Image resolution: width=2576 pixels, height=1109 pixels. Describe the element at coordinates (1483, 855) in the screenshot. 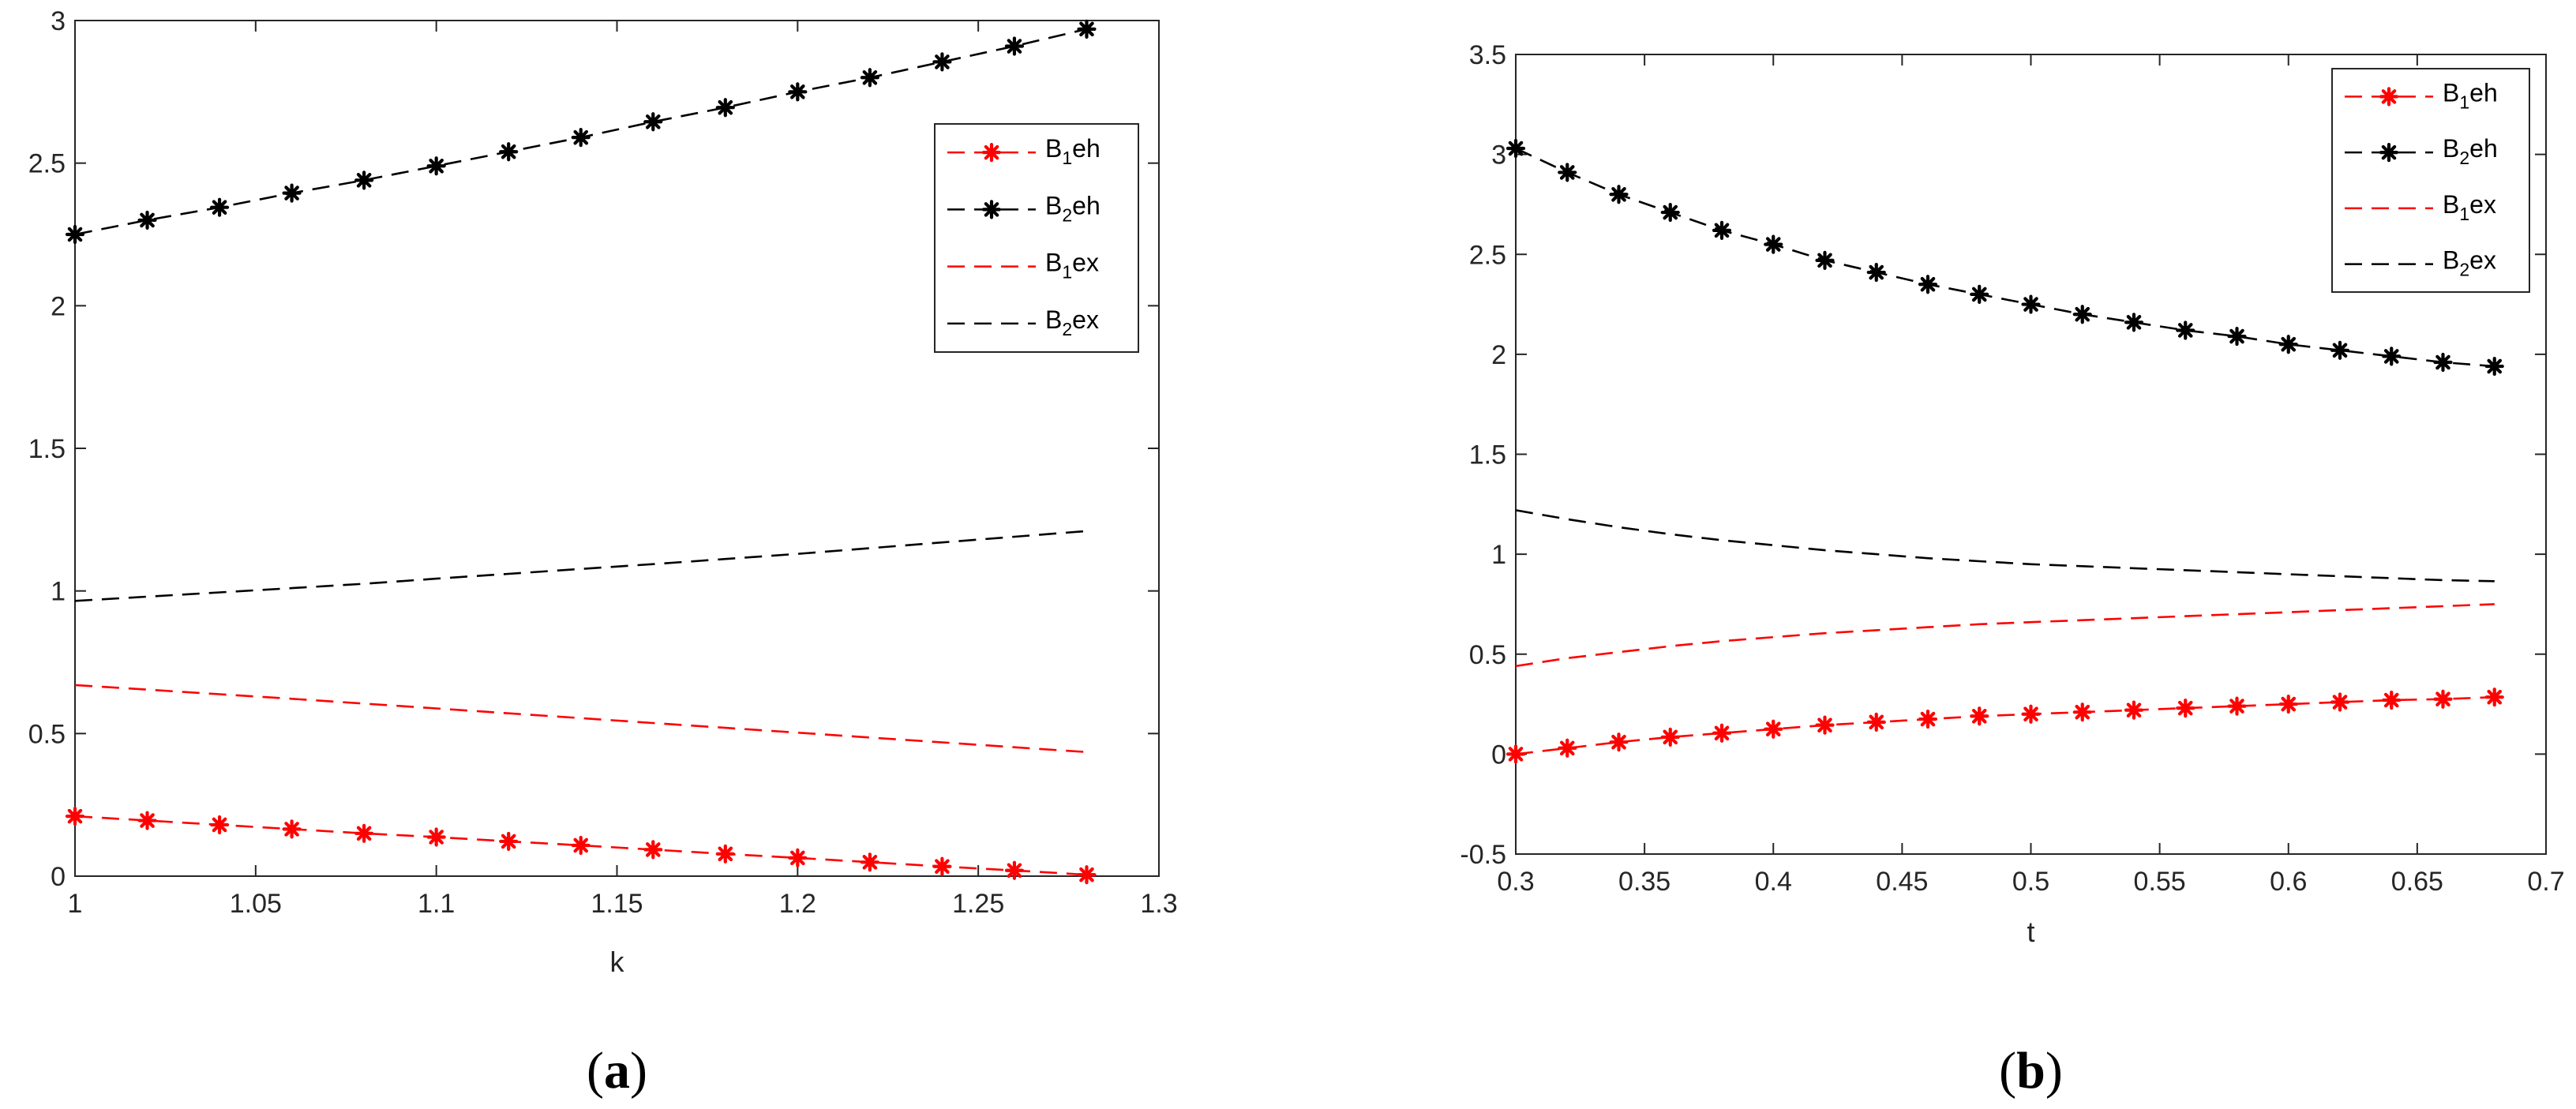

I see `panel-b-ytick-label: -0.5` at that location.